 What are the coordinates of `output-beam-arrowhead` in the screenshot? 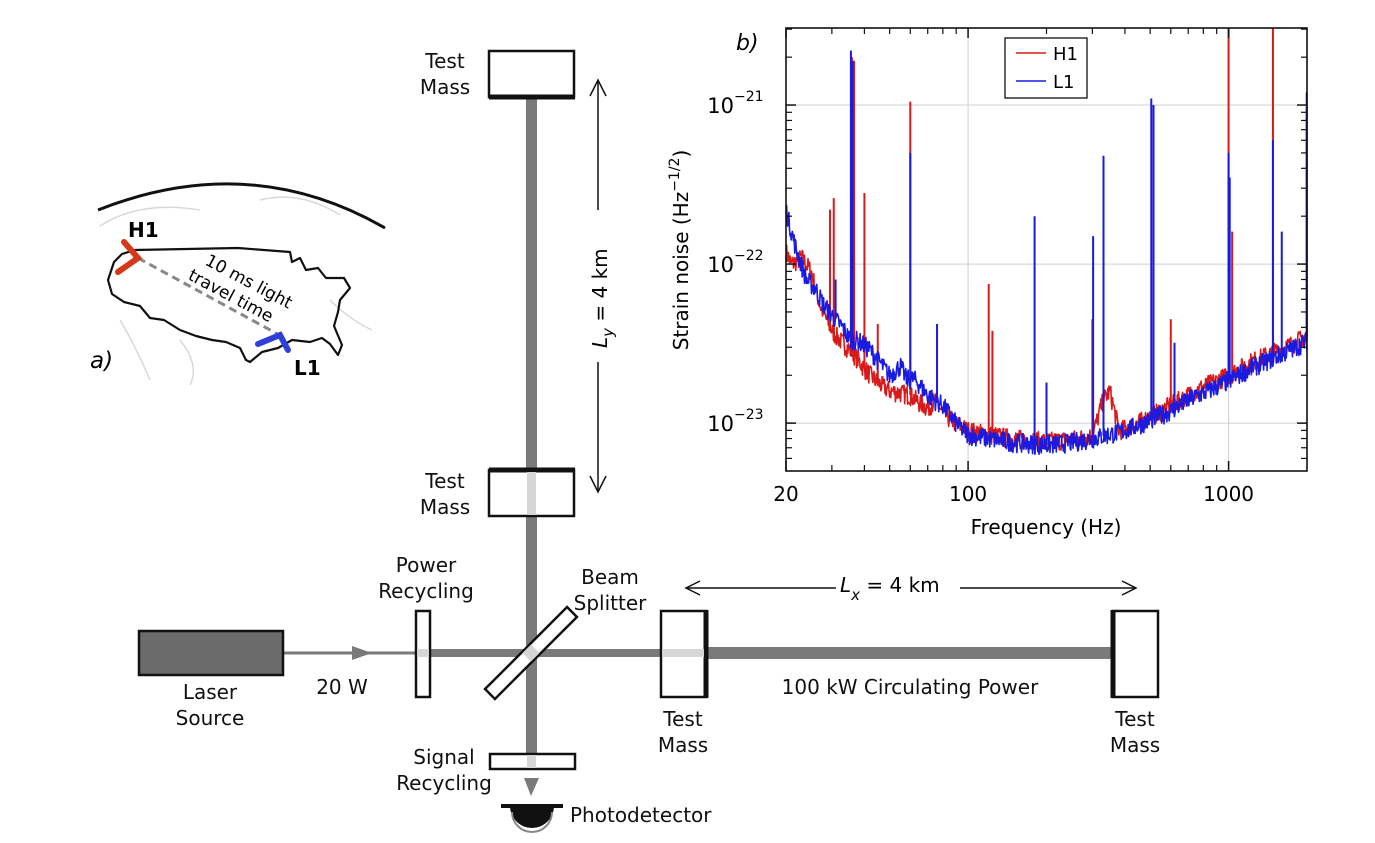 It's located at (531, 787).